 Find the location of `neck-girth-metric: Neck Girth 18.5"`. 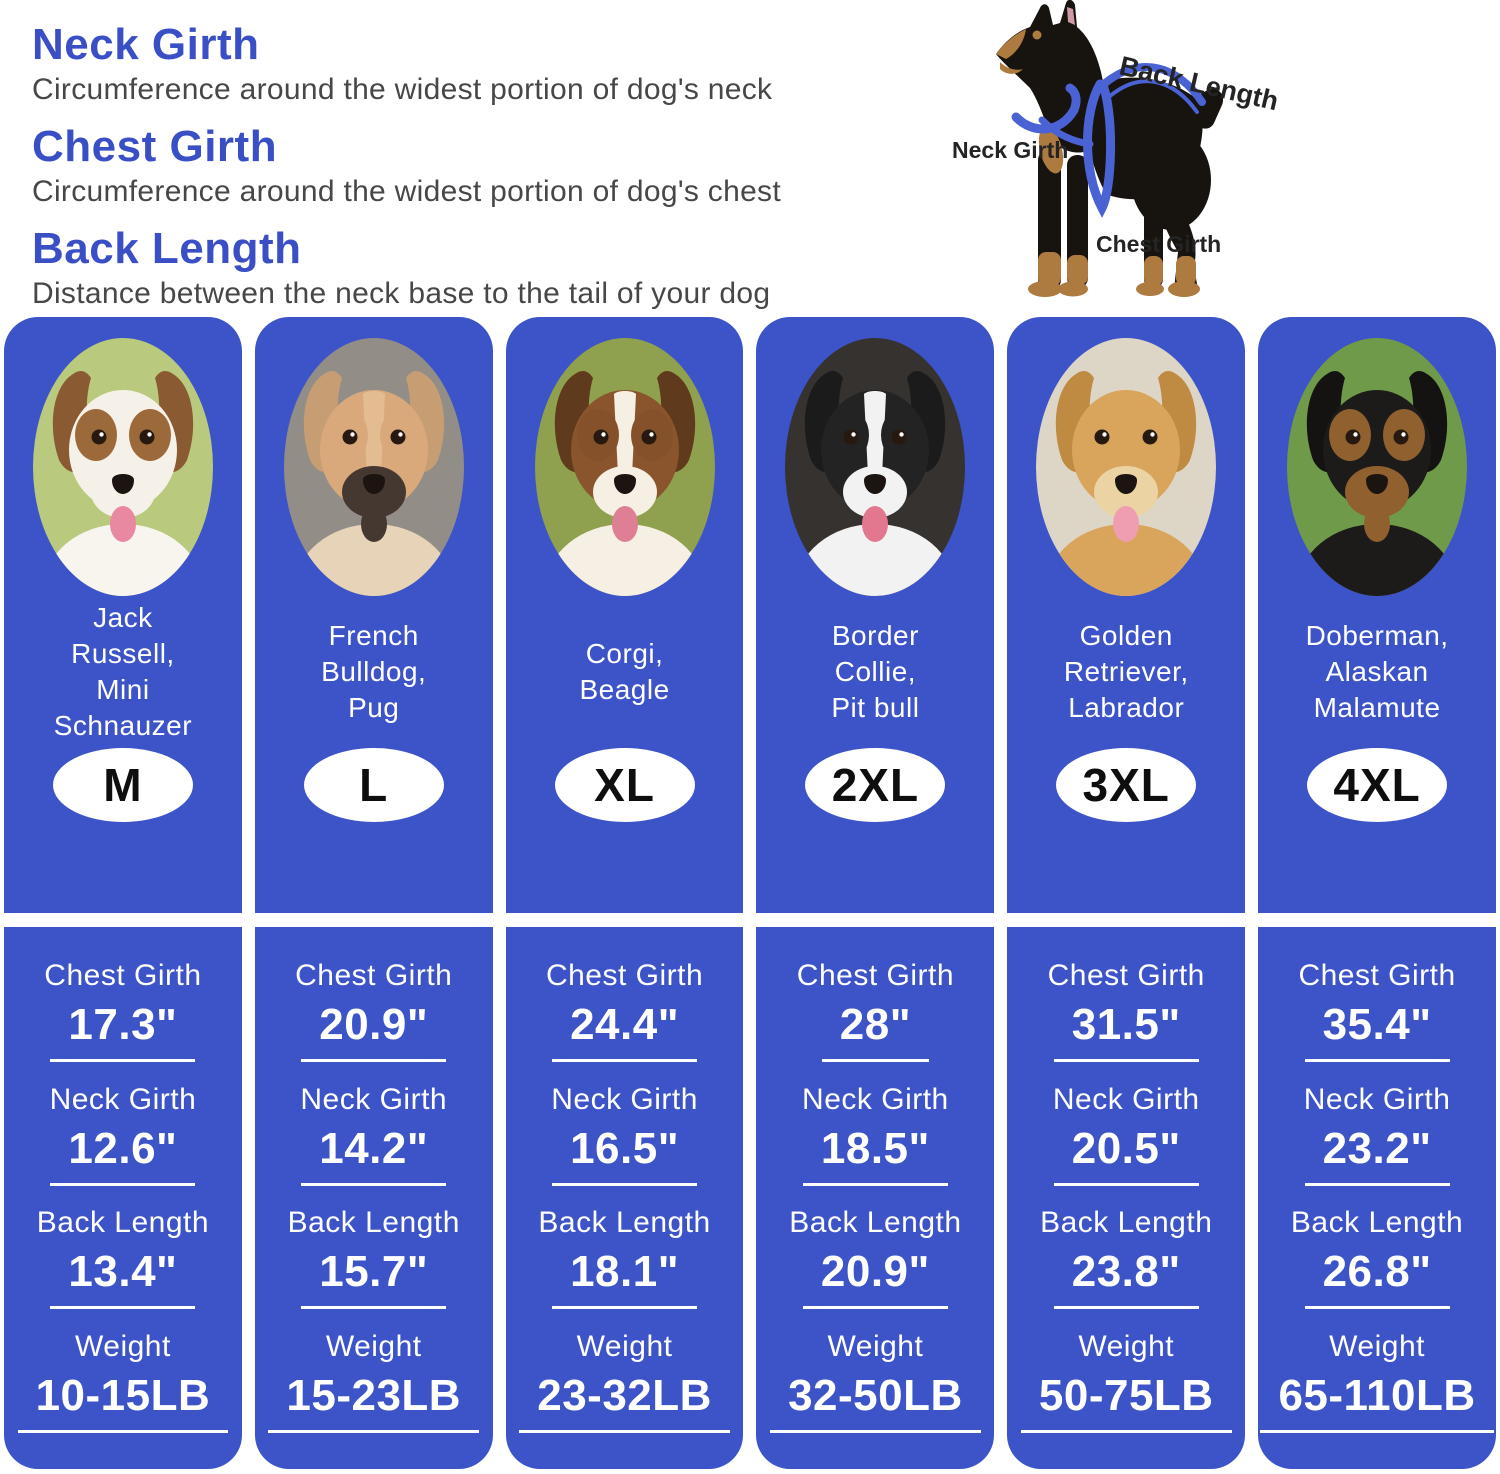

neck-girth-metric: Neck Girth 18.5" is located at coordinates (875, 1134).